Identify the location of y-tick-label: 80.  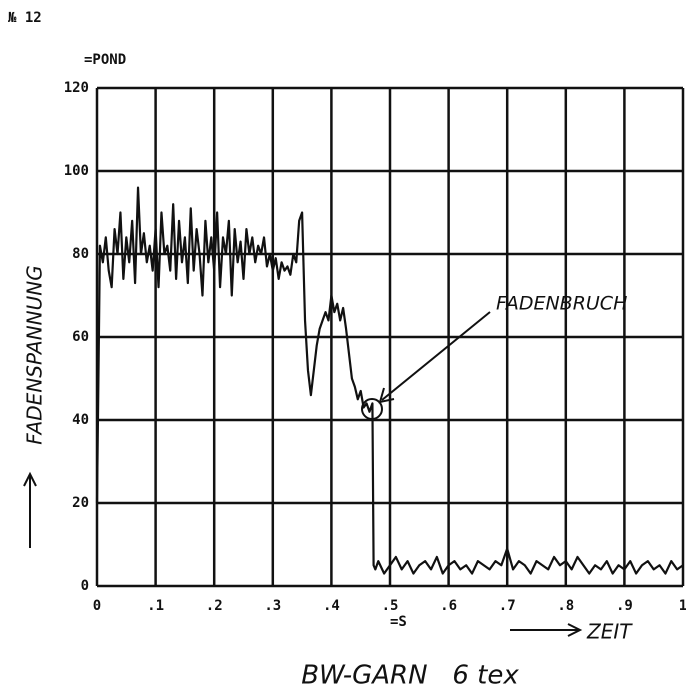
(80, 254).